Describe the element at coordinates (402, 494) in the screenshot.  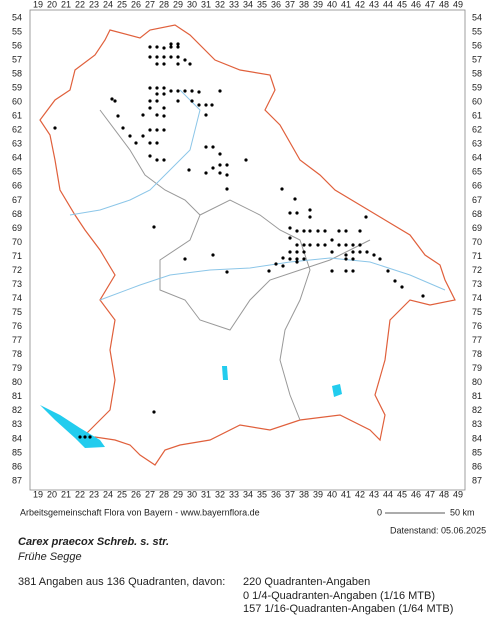
I see `column-label: 45` at that location.